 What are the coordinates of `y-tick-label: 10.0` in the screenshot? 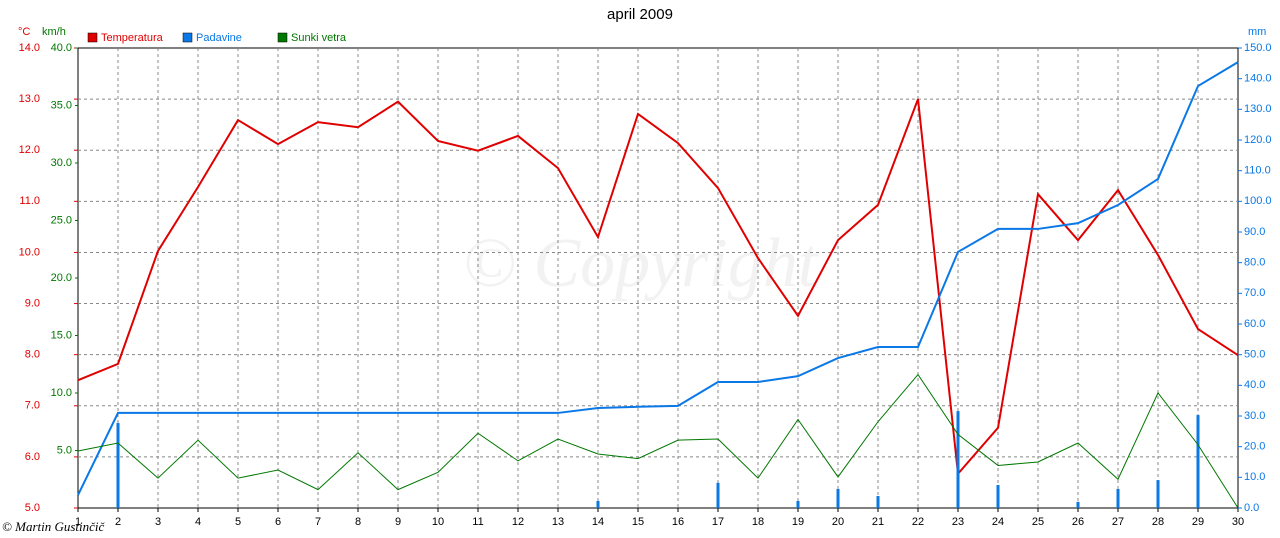 It's located at (29, 252).